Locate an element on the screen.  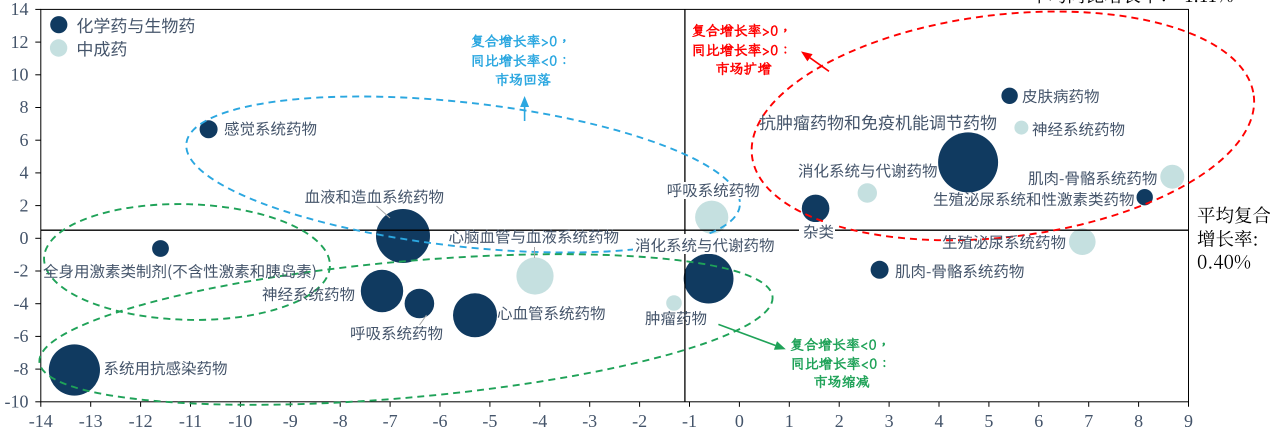
svg-text: -13 is located at coordinates (91, 420).